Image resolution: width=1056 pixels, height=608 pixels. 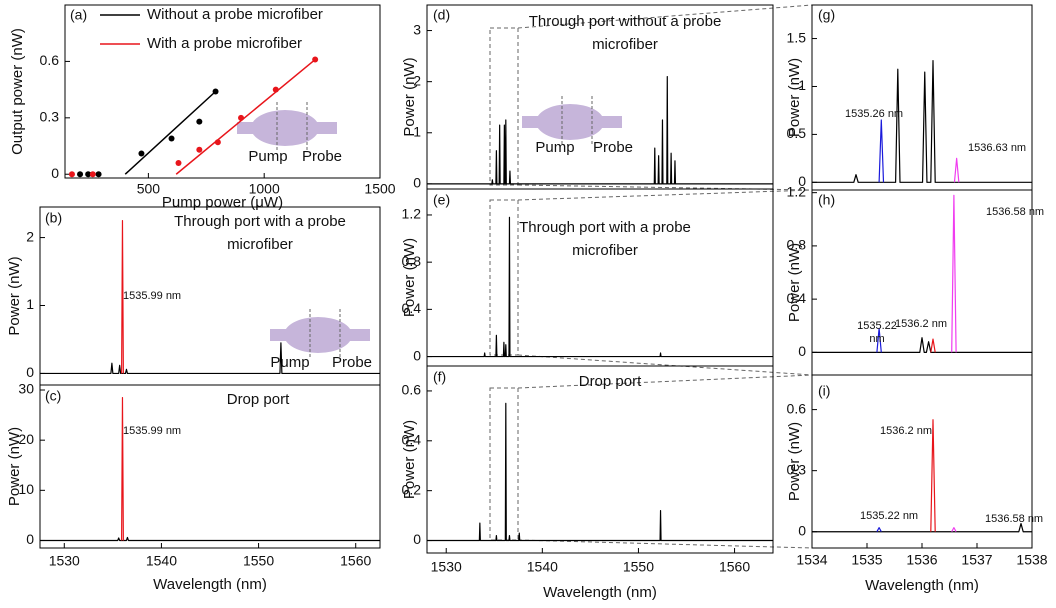 I want to click on panel-label: (g), so click(x=826, y=15).